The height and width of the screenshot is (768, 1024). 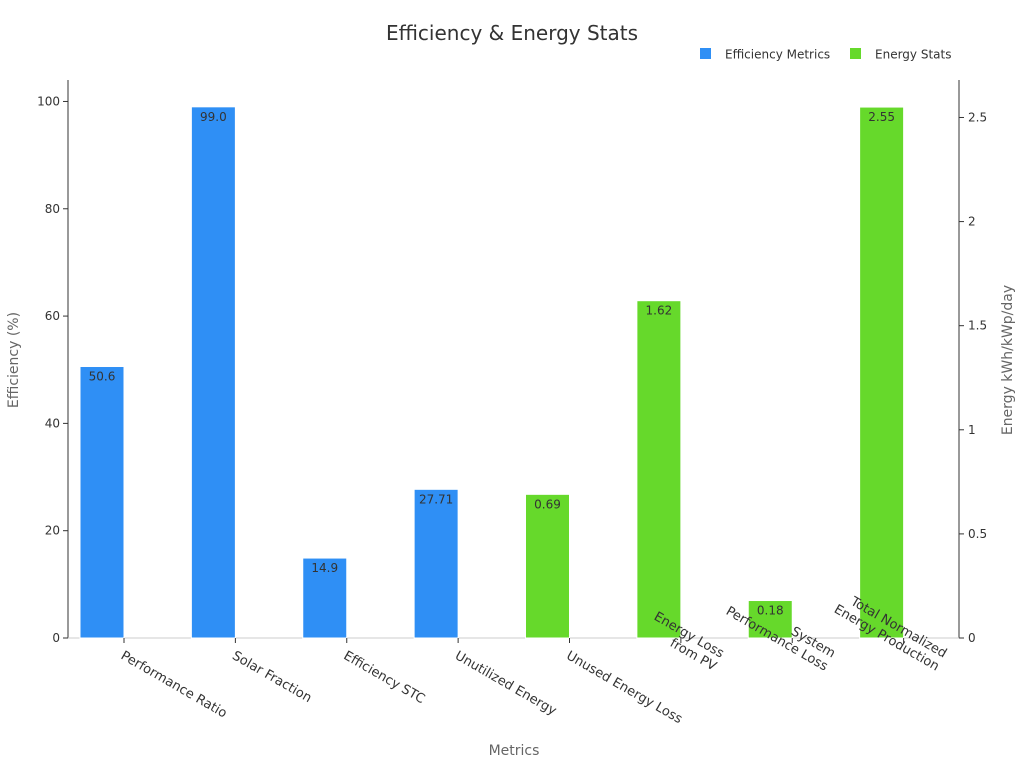 I want to click on legend-label: Efficiency Metrics, so click(x=777, y=55).